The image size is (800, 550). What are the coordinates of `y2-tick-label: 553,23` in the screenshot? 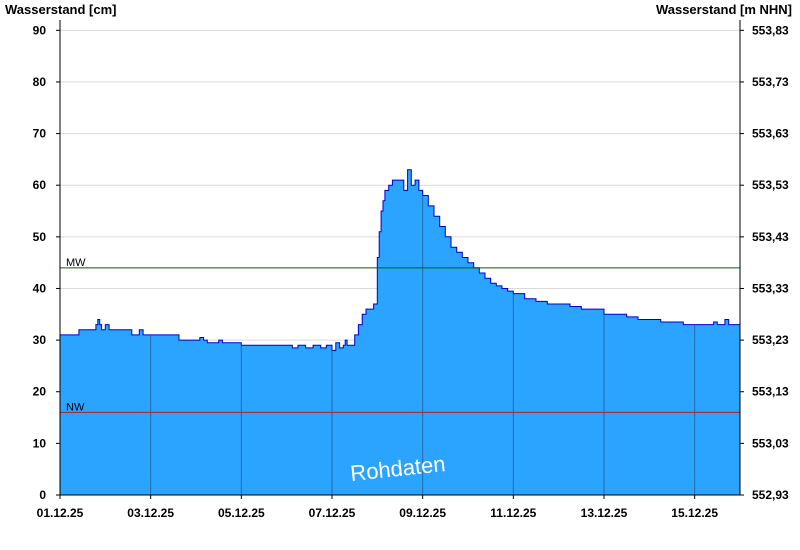 It's located at (770, 340).